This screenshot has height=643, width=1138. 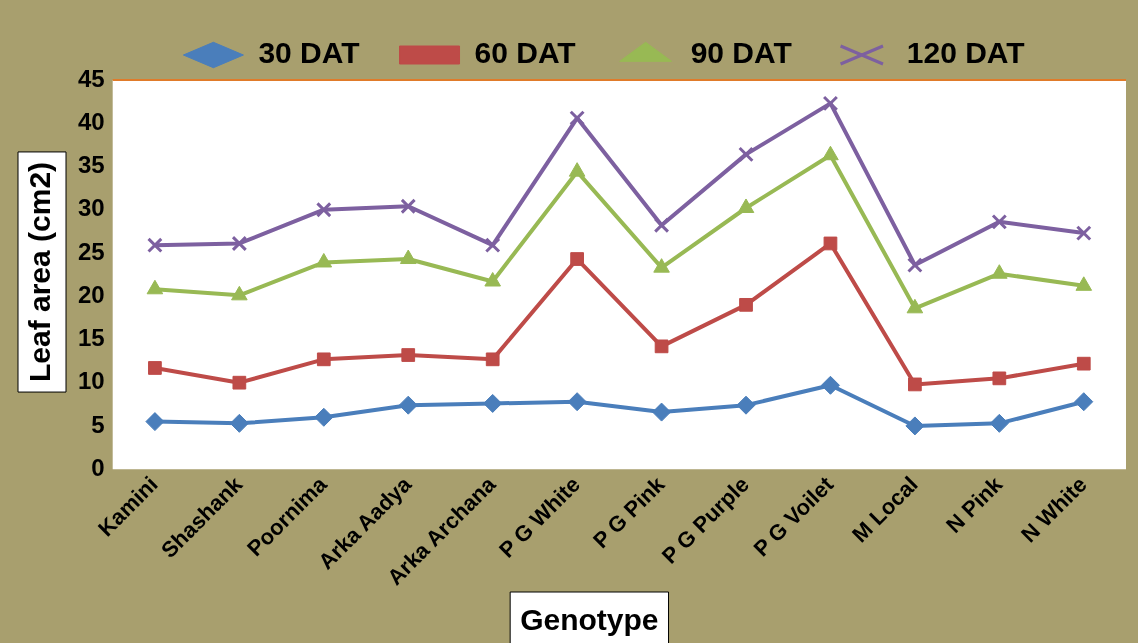 What do you see at coordinates (525, 53) in the screenshot?
I see `legend-label: 60 DAT` at bounding box center [525, 53].